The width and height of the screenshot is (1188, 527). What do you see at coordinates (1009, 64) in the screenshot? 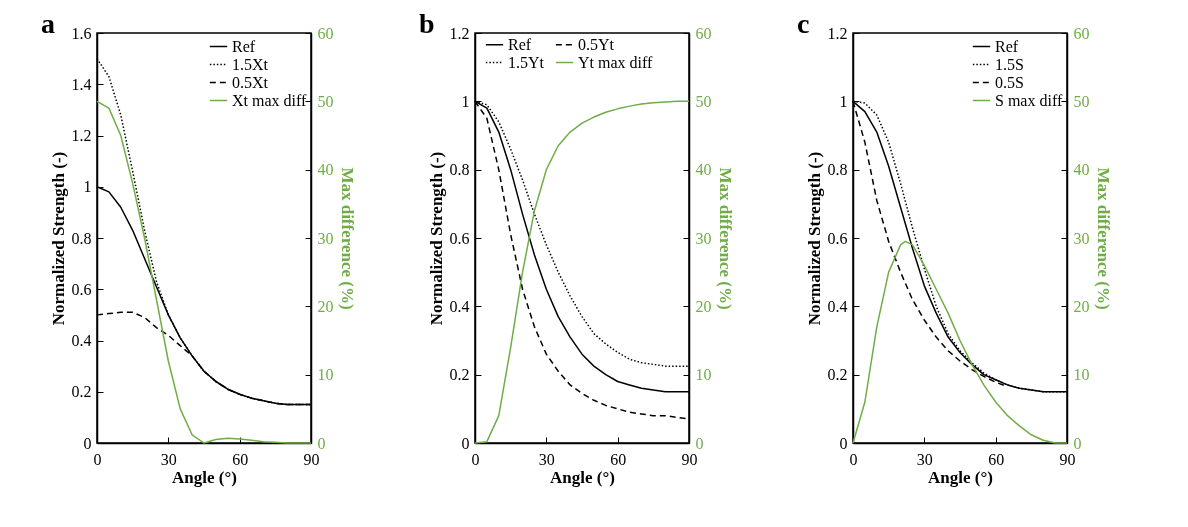
I see `legend-label: 1.5S` at bounding box center [1009, 64].